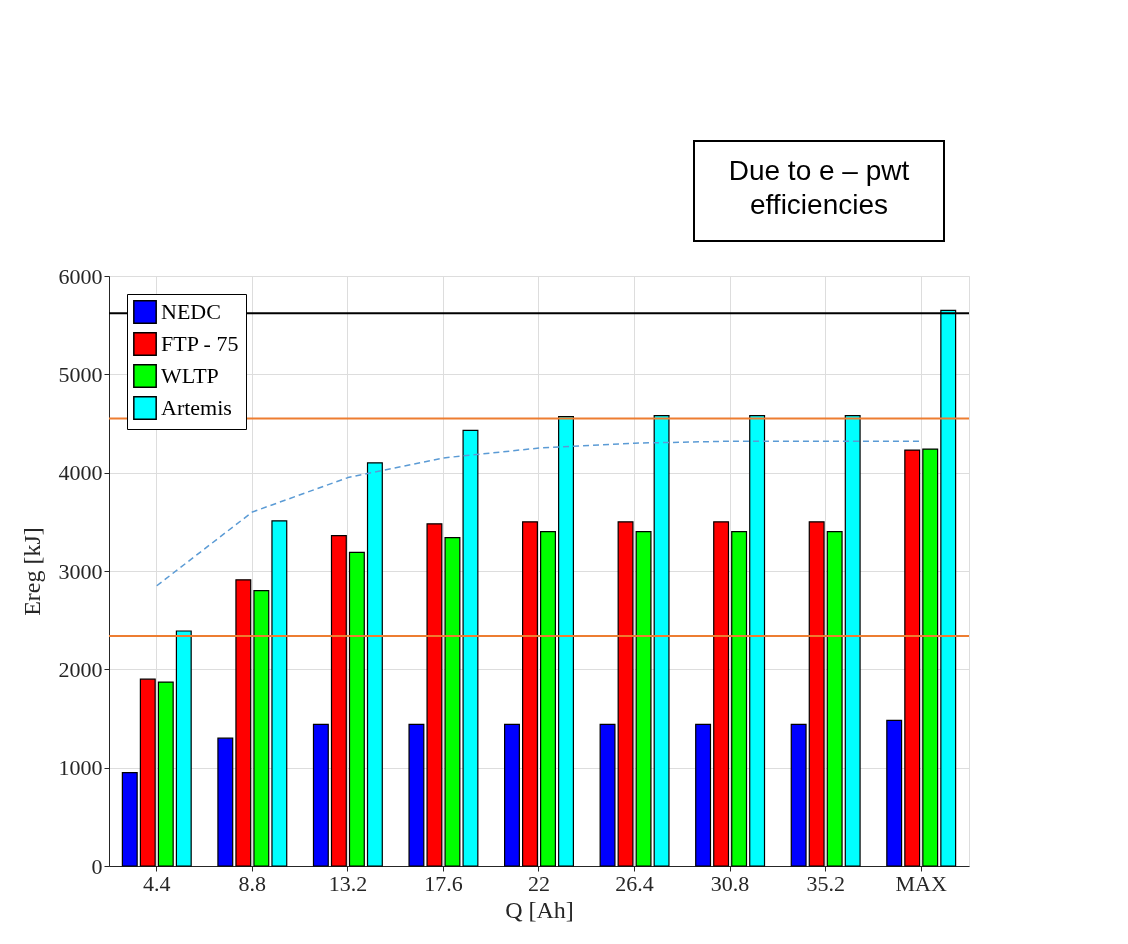  Describe the element at coordinates (31, 571) in the screenshot. I see `y-axis-title: Ereg [kJ]` at that location.